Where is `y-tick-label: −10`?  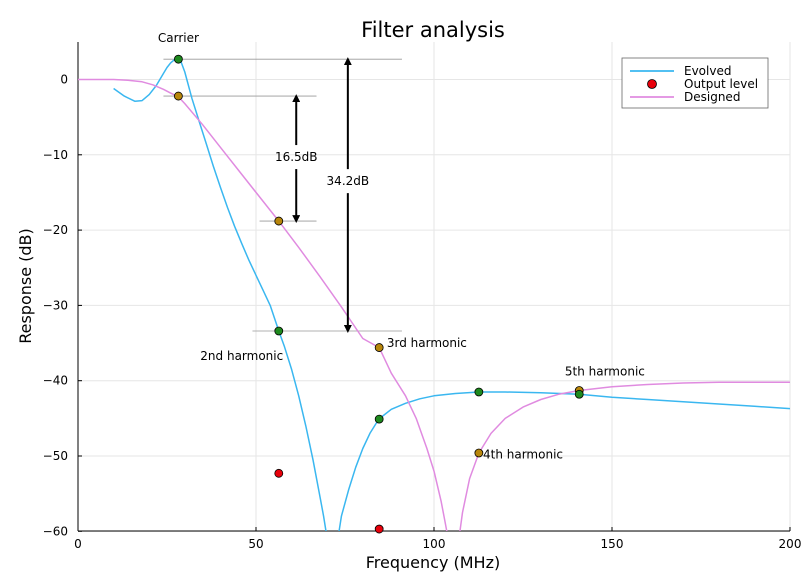 y-tick-label: −10 is located at coordinates (55, 155).